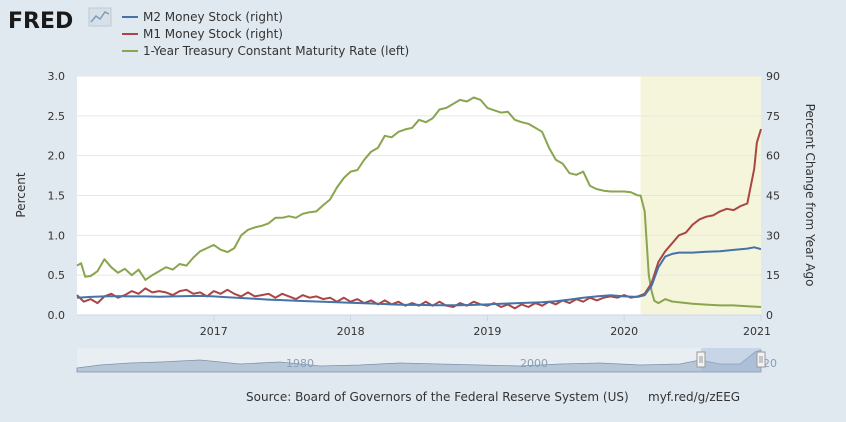  Describe the element at coordinates (731, 360) in the screenshot. I see `navigator-selection` at that location.